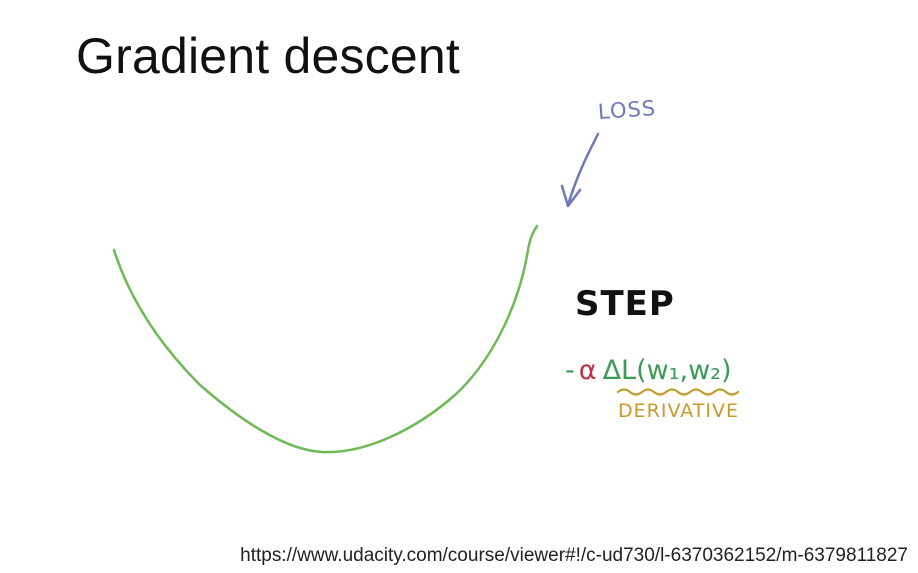 This screenshot has width=918, height=573. What do you see at coordinates (570, 370) in the screenshot?
I see `formula-minus: -` at bounding box center [570, 370].